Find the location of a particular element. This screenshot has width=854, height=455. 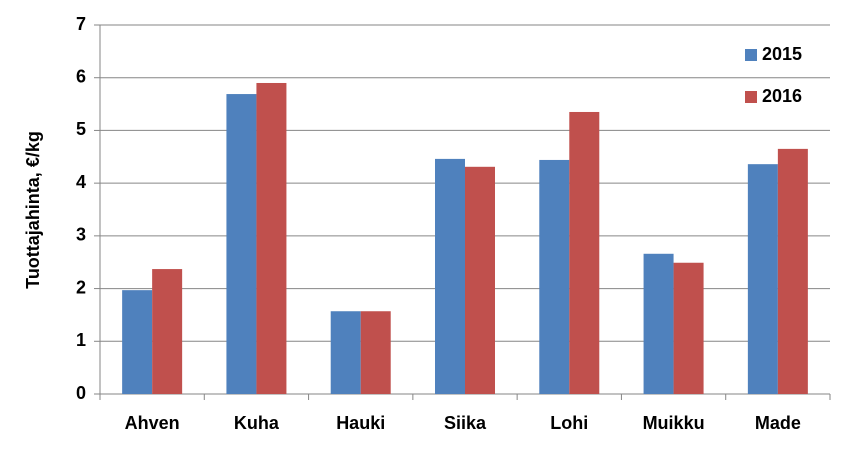

y-tick-label: 6 is located at coordinates (81, 76).